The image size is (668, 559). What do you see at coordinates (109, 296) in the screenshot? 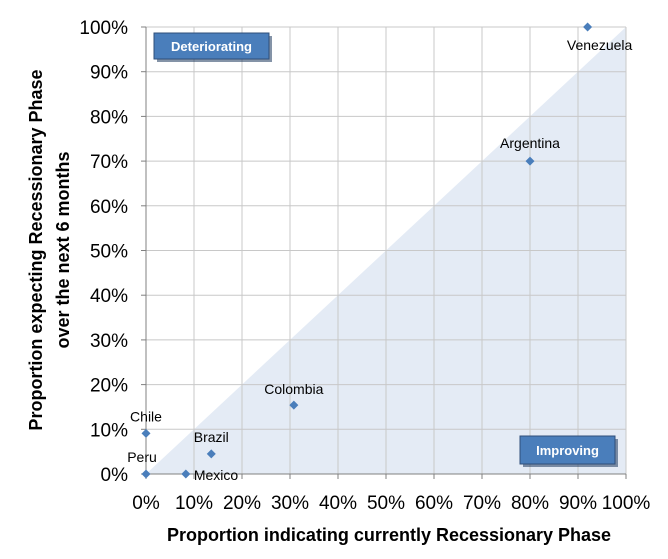
I see `y-tick-label: 40%` at bounding box center [109, 296].